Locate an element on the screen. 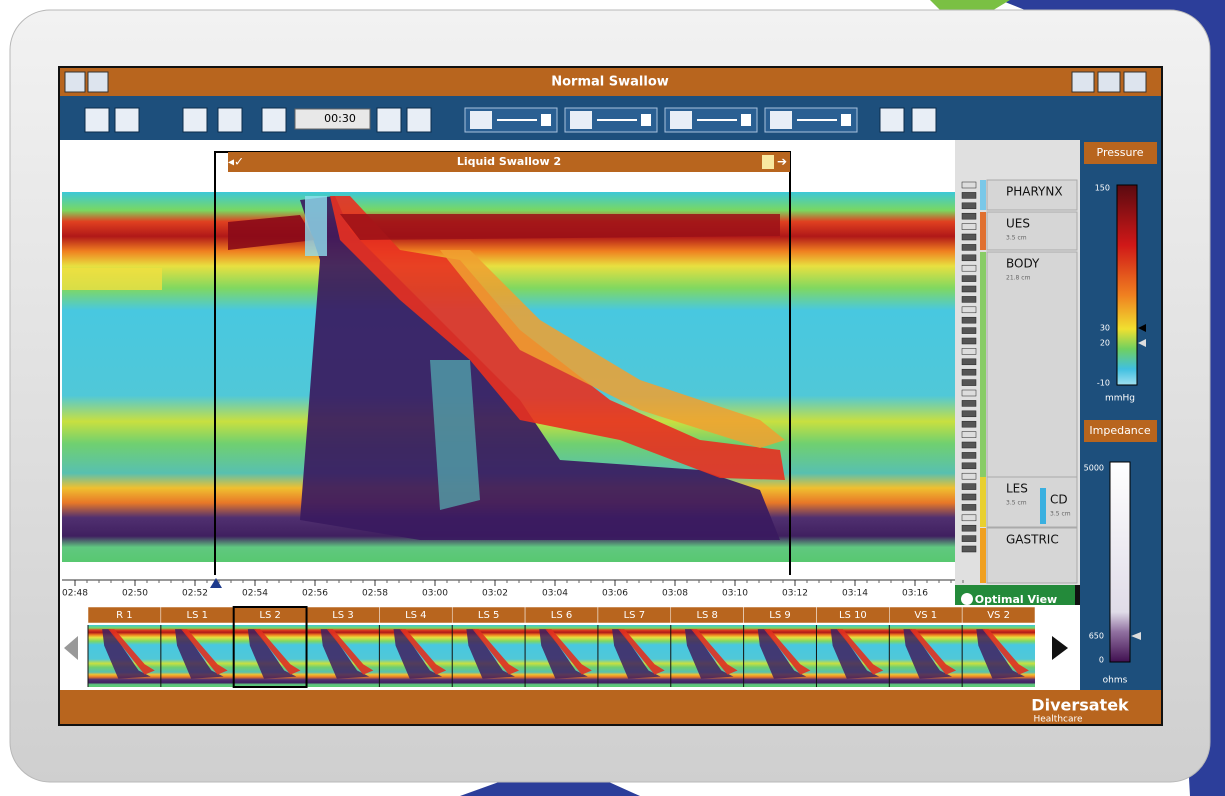  patient-button is located at coordinates (98, 82).